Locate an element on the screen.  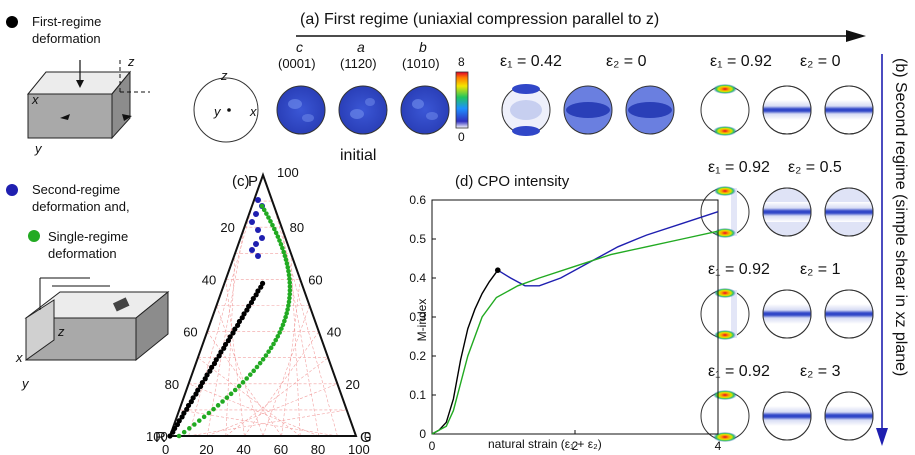
ternary-left-tick: 60 is located at coordinates (190, 332).